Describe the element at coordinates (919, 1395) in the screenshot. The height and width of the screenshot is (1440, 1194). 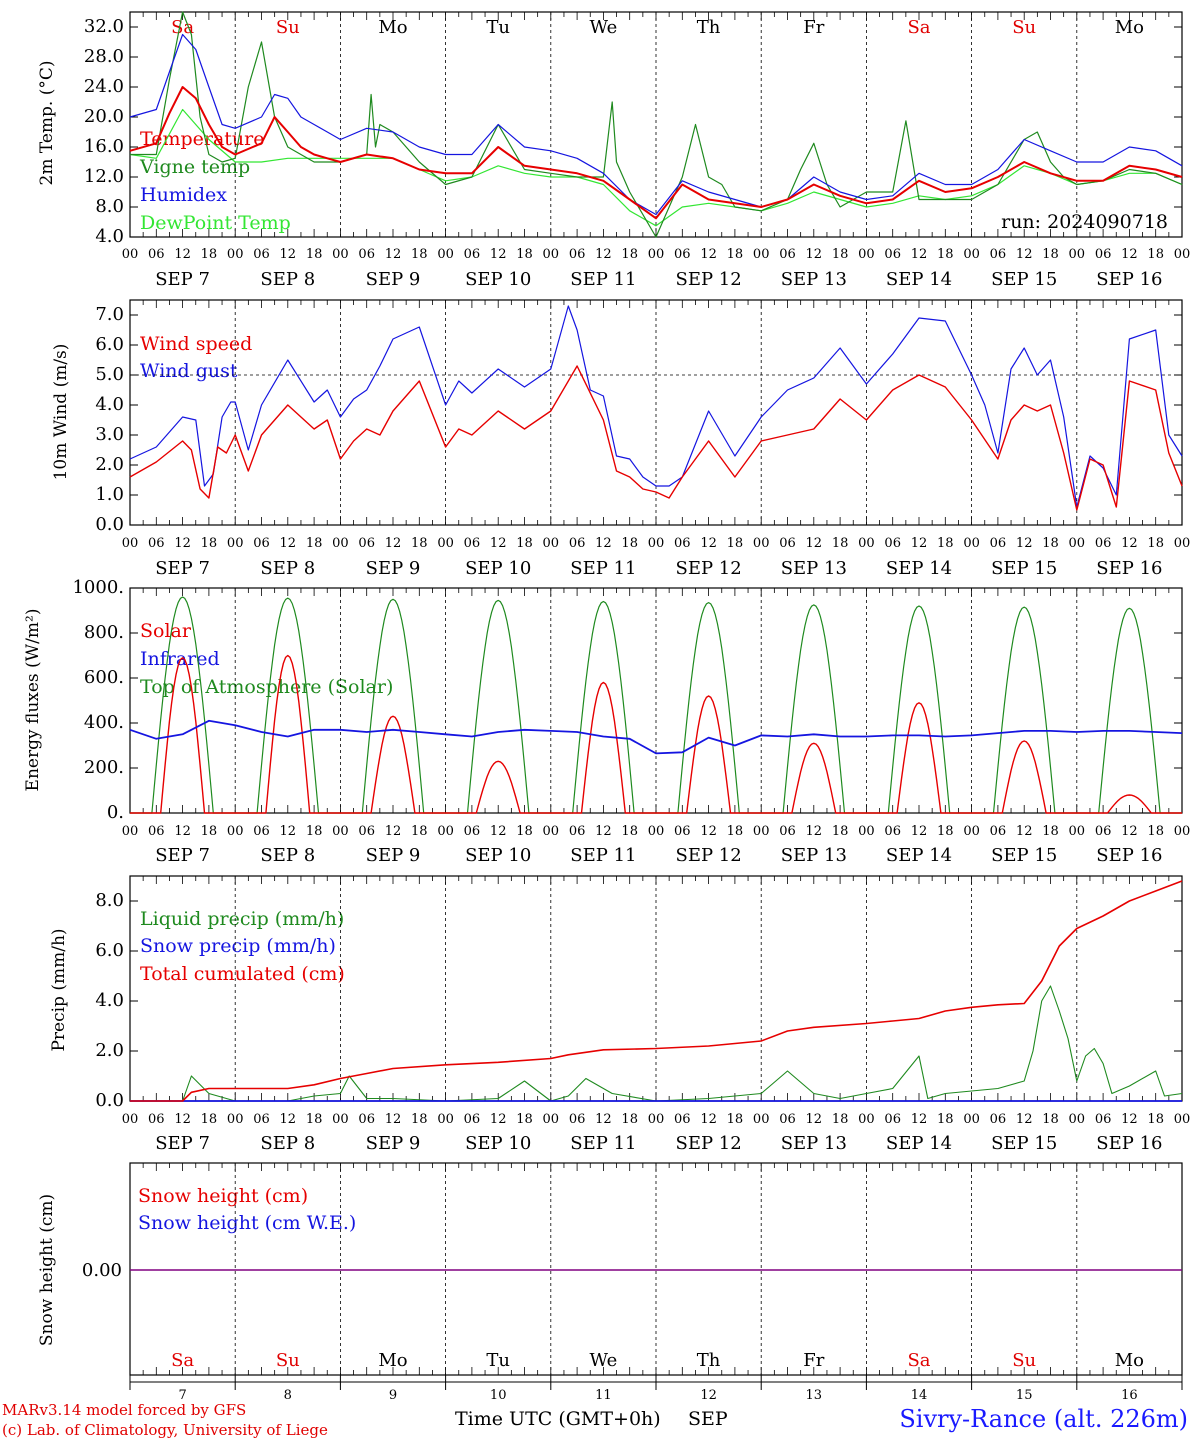
I see `day-number-label: 14` at that location.